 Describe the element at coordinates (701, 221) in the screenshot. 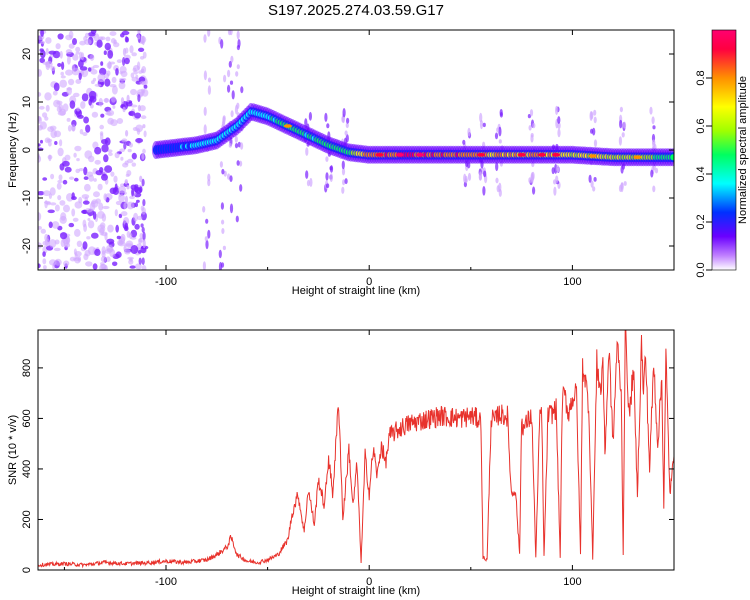

I see `colorbar-tick-label: 0.2` at that location.